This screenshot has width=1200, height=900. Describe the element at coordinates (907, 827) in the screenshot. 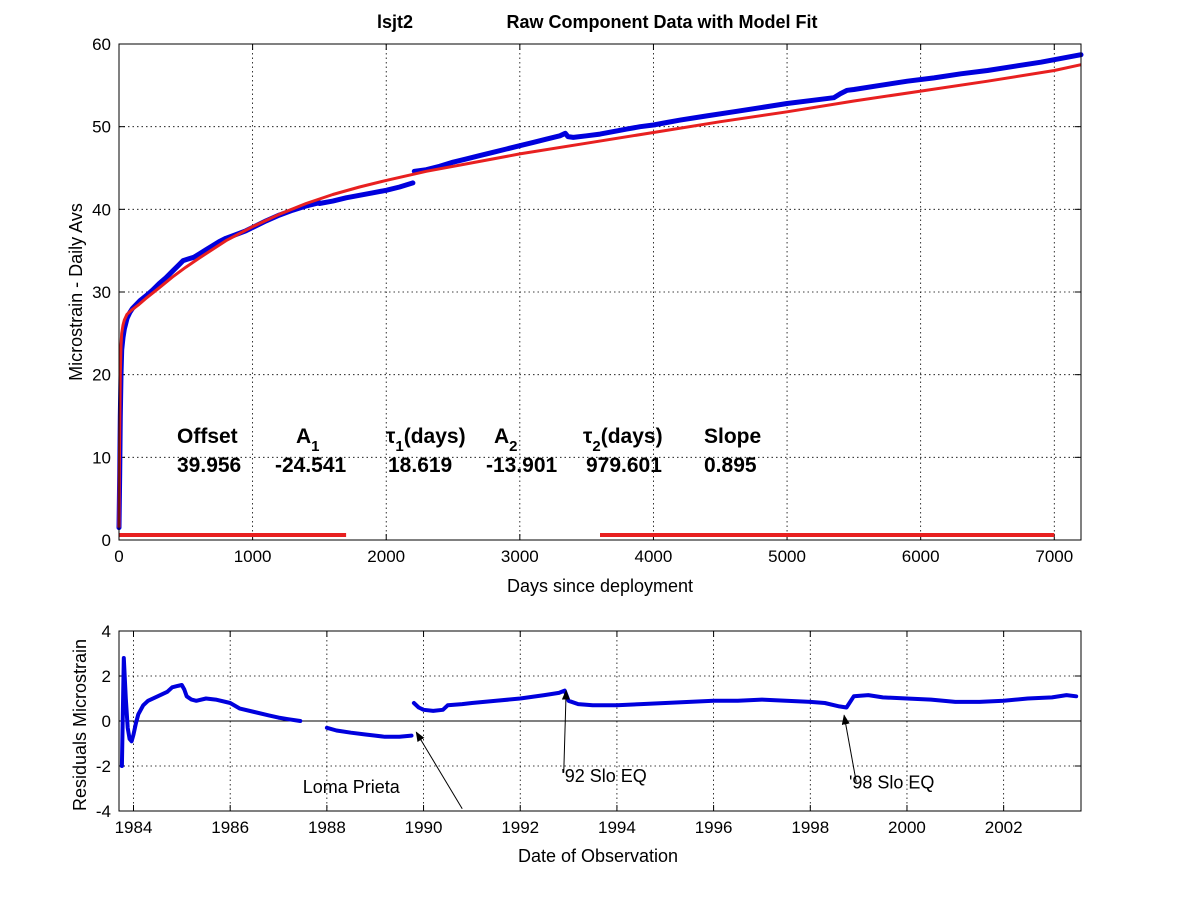

I see `bottom-xtick-label: 2000` at that location.